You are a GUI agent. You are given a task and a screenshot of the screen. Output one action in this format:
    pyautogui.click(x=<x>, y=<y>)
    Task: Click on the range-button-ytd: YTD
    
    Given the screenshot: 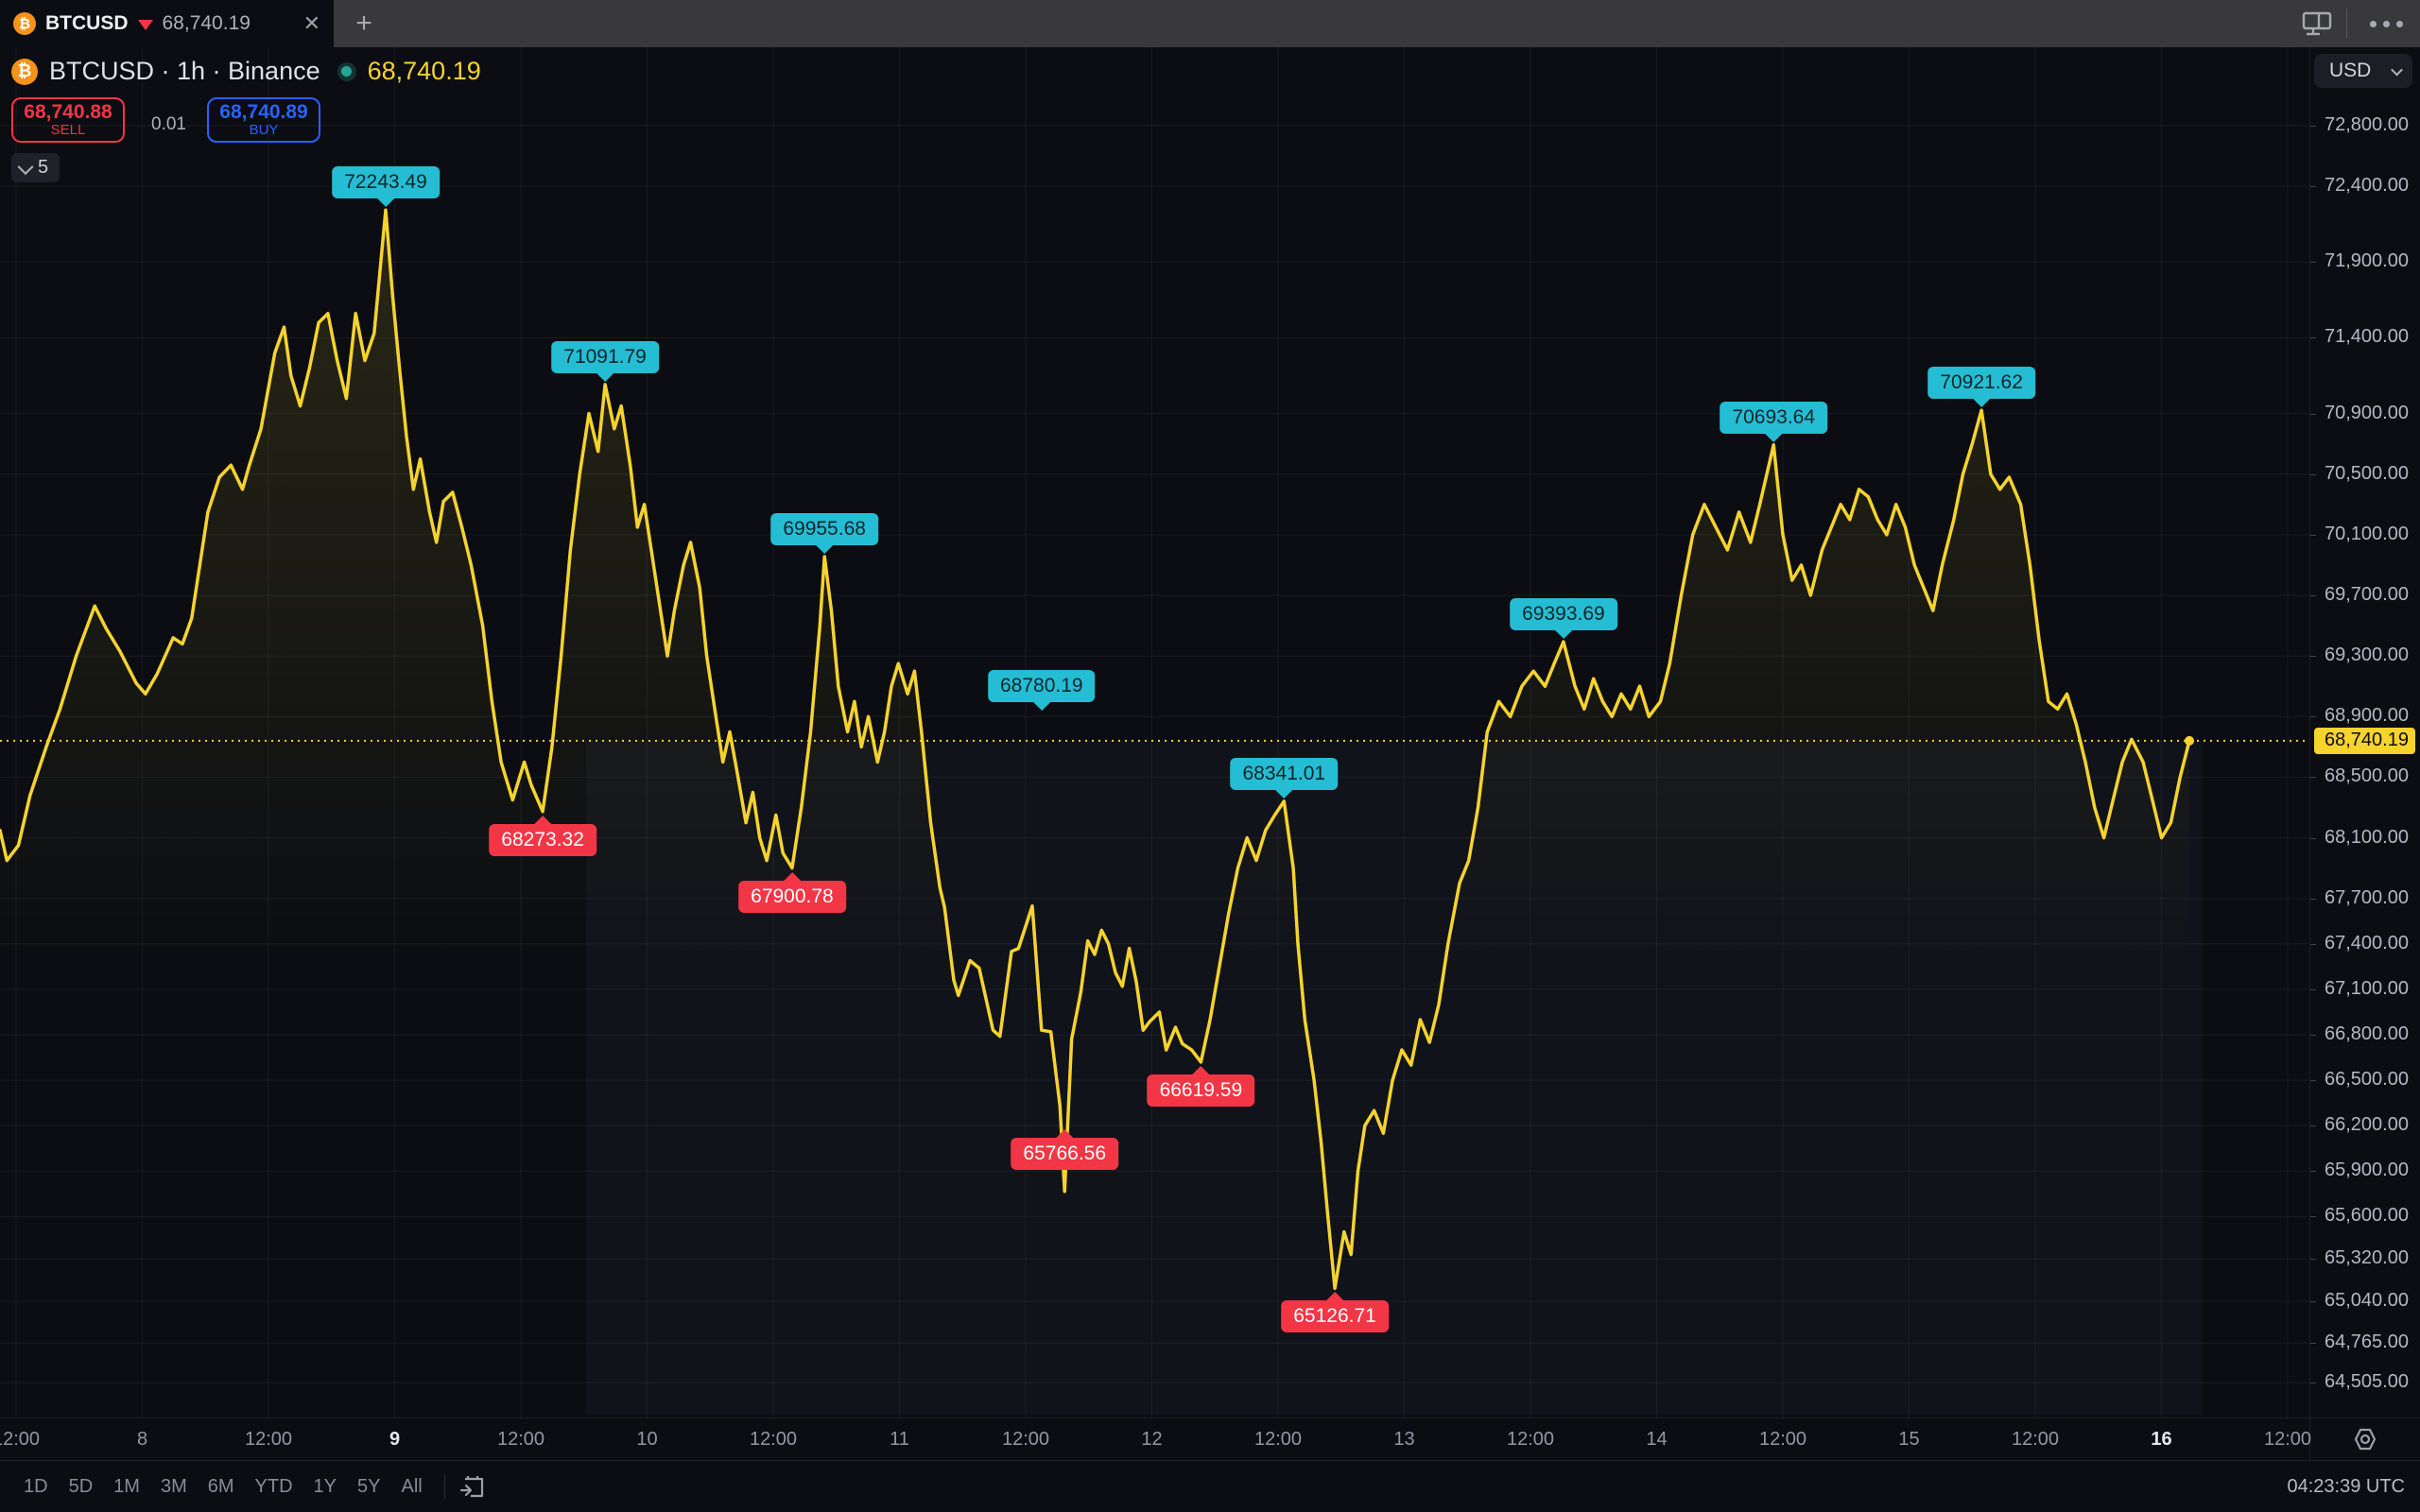 What is the action you would take?
    pyautogui.click(x=274, y=1487)
    